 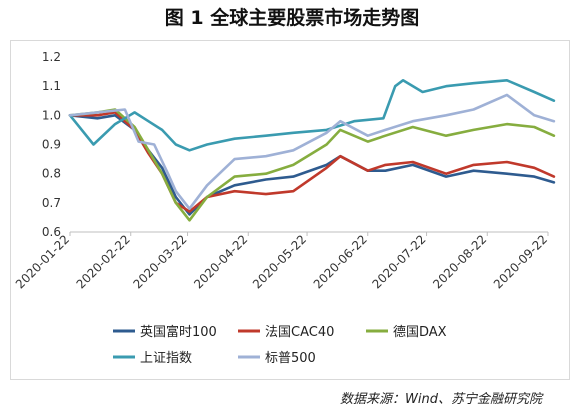 I want to click on legend-label-4: 标普500, so click(x=290, y=358).